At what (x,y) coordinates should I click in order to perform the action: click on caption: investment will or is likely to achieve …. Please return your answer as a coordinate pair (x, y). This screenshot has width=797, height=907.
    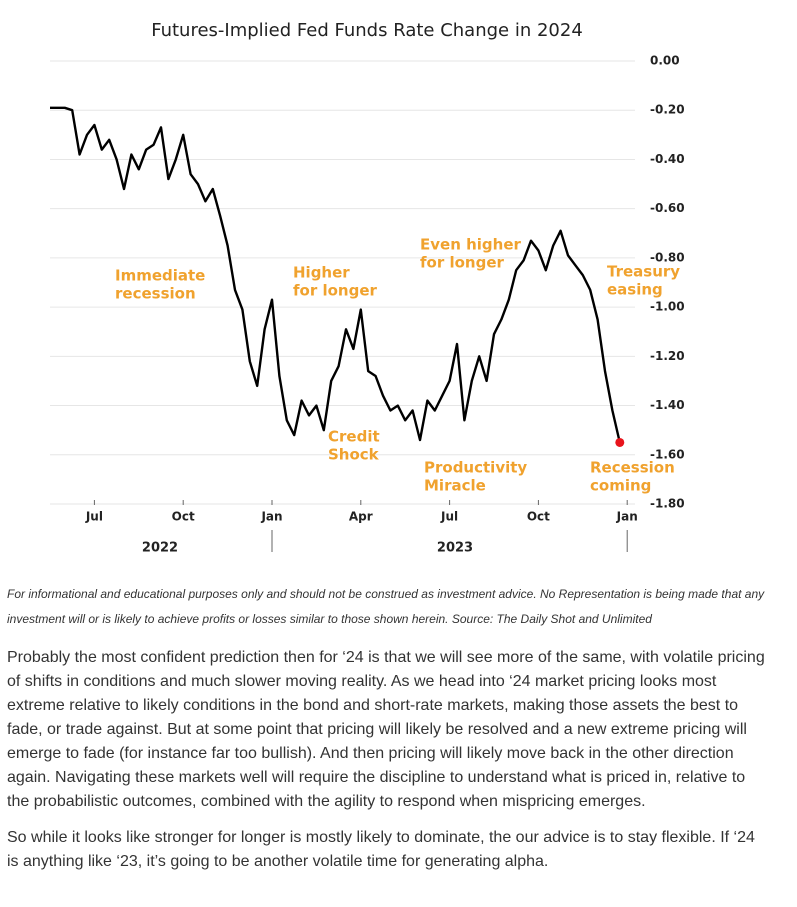
    Looking at the image, I should click on (329, 619).